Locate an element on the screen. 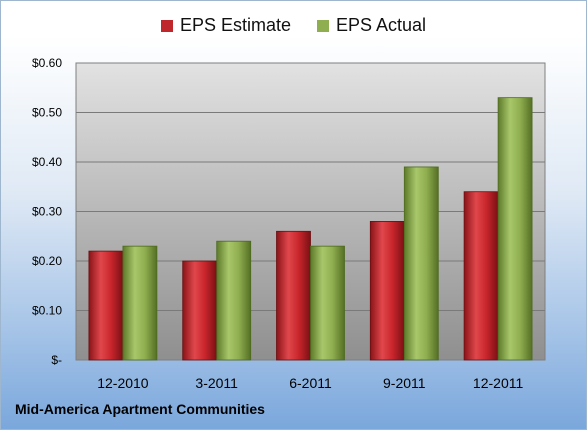  y-tick-label: $0.10 is located at coordinates (47, 311).